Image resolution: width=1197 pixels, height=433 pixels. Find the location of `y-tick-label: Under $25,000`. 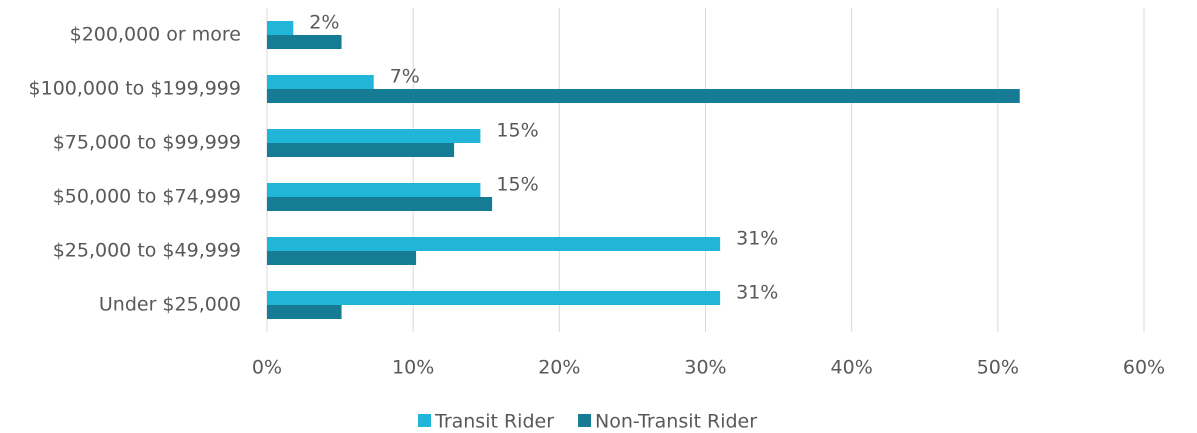

y-tick-label: Under $25,000 is located at coordinates (170, 305).